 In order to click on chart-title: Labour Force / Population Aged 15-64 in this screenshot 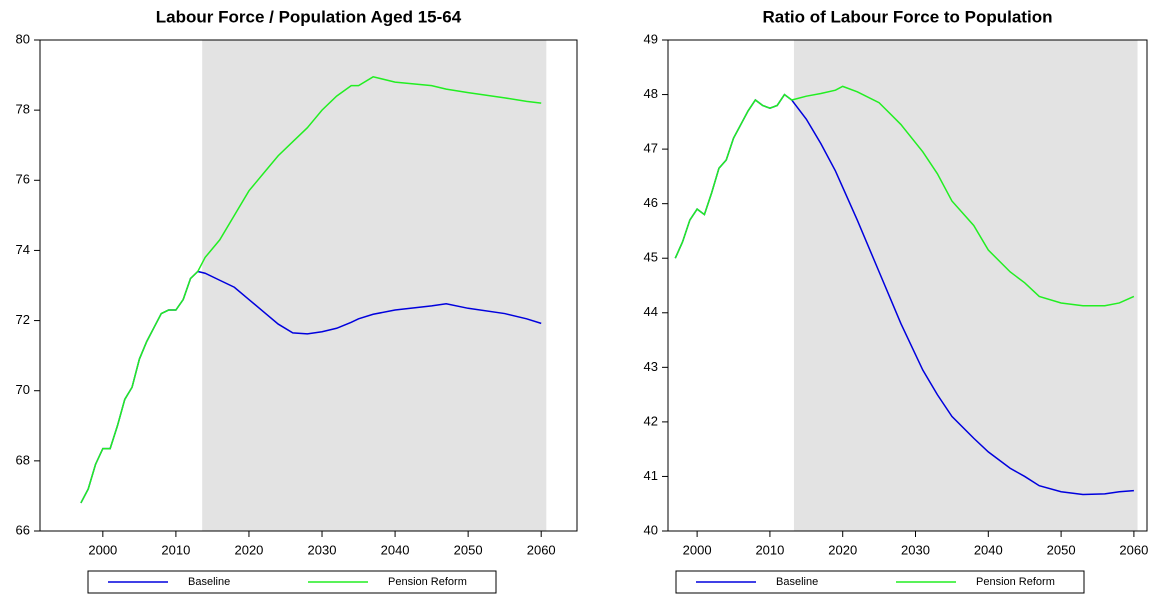, I will do `click(309, 16)`.